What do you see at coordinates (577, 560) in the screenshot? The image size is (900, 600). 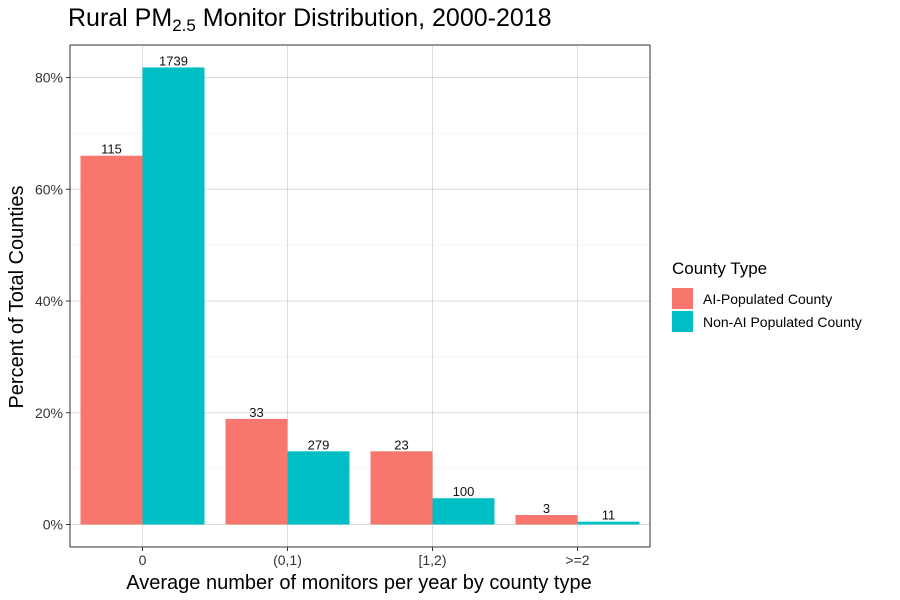 I see `x-tick-label: >=2` at bounding box center [577, 560].